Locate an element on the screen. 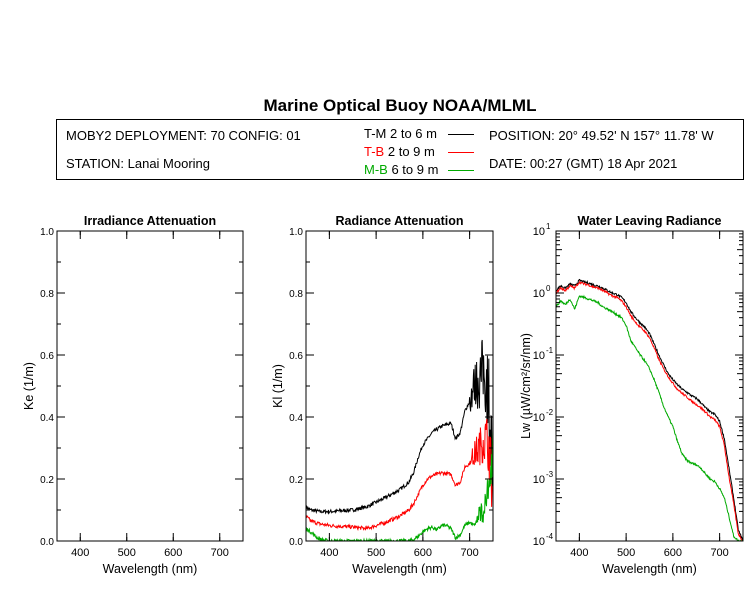 Image resolution: width=750 pixels, height=600 pixels. chart-main-title: Marine Optical Buoy NOAA/MLML is located at coordinates (400, 105).